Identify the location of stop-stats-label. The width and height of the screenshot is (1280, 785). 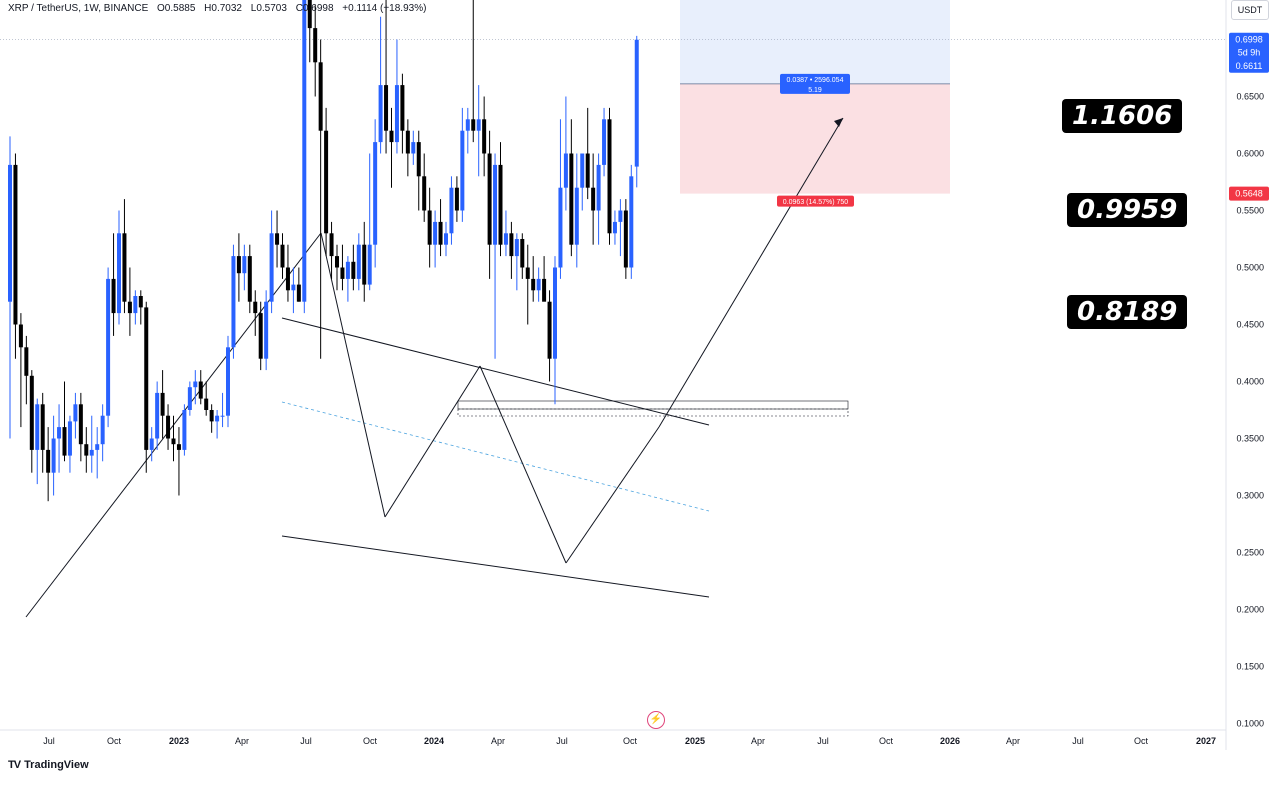
(815, 201).